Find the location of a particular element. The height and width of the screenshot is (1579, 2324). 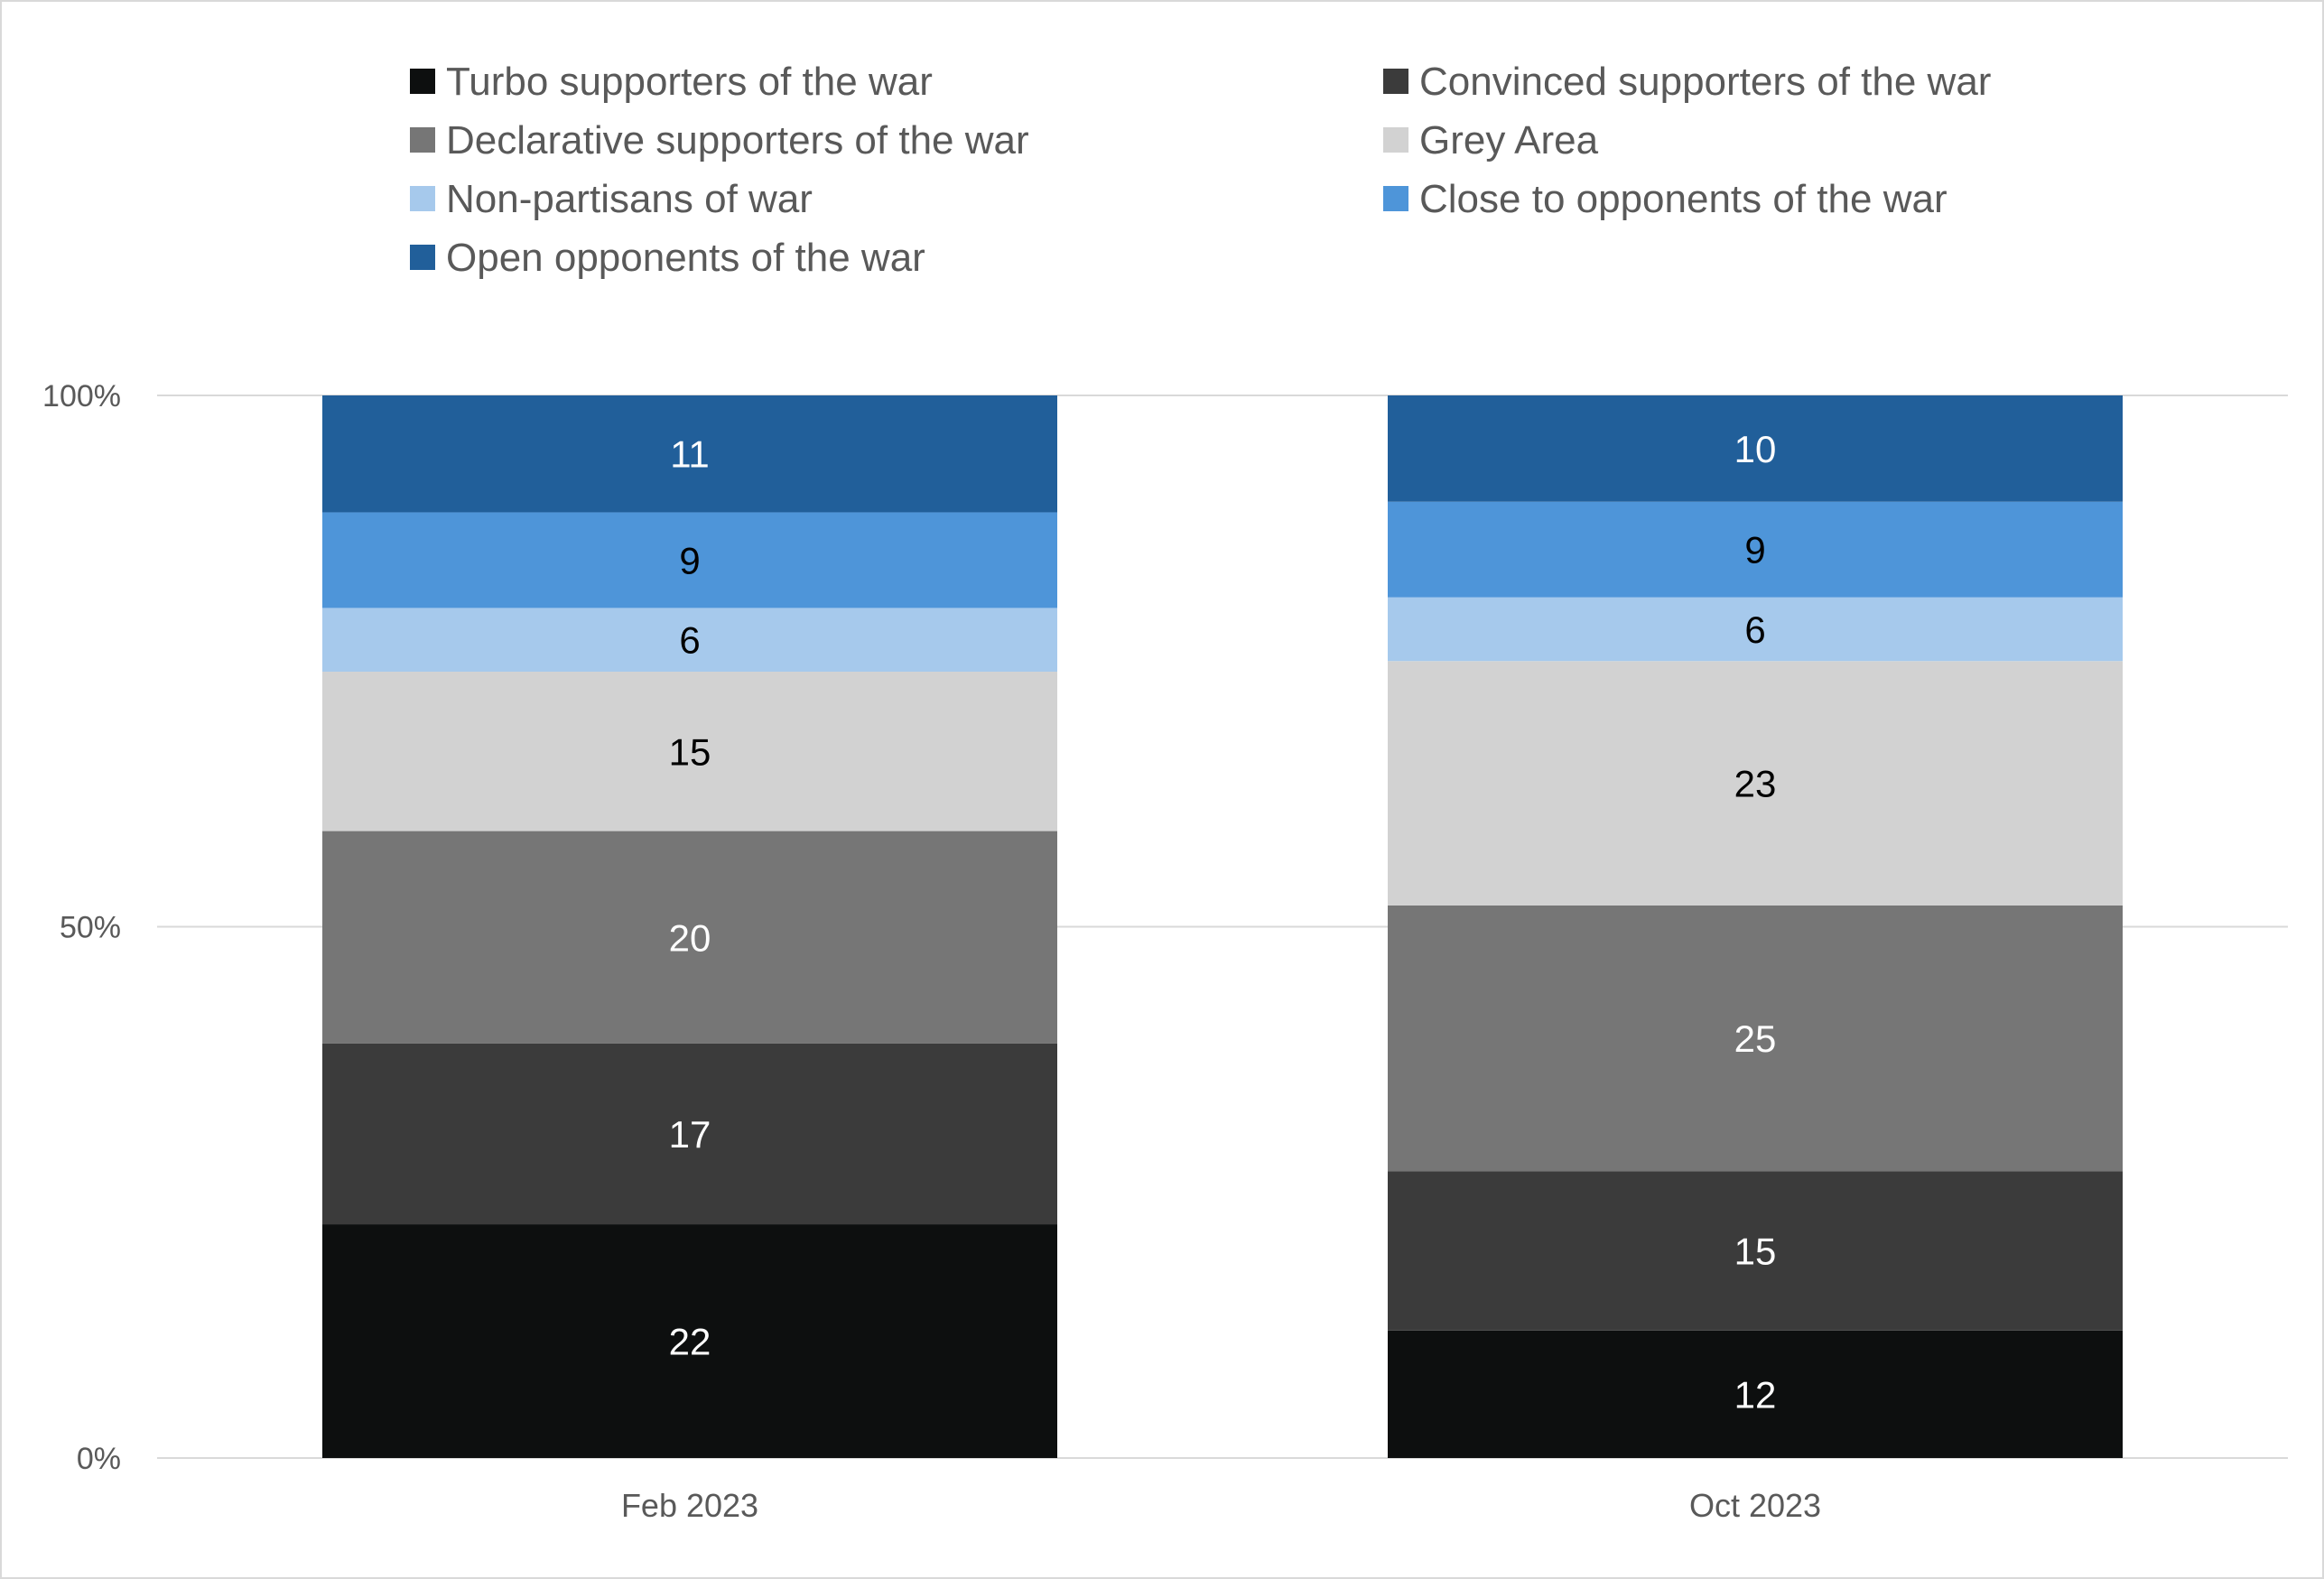

data-label: 17 is located at coordinates (690, 1134).